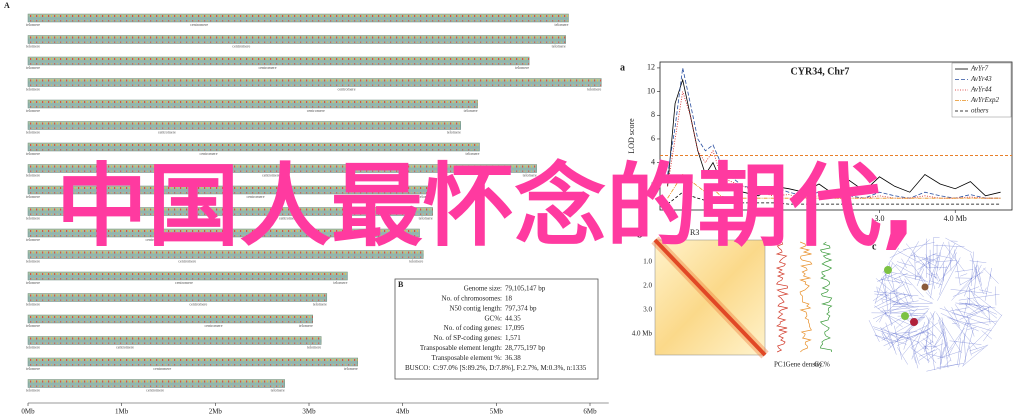 The height and width of the screenshot is (420, 1027). What do you see at coordinates (472, 299) in the screenshot?
I see `row-label: No. of chromosomes:` at bounding box center [472, 299].